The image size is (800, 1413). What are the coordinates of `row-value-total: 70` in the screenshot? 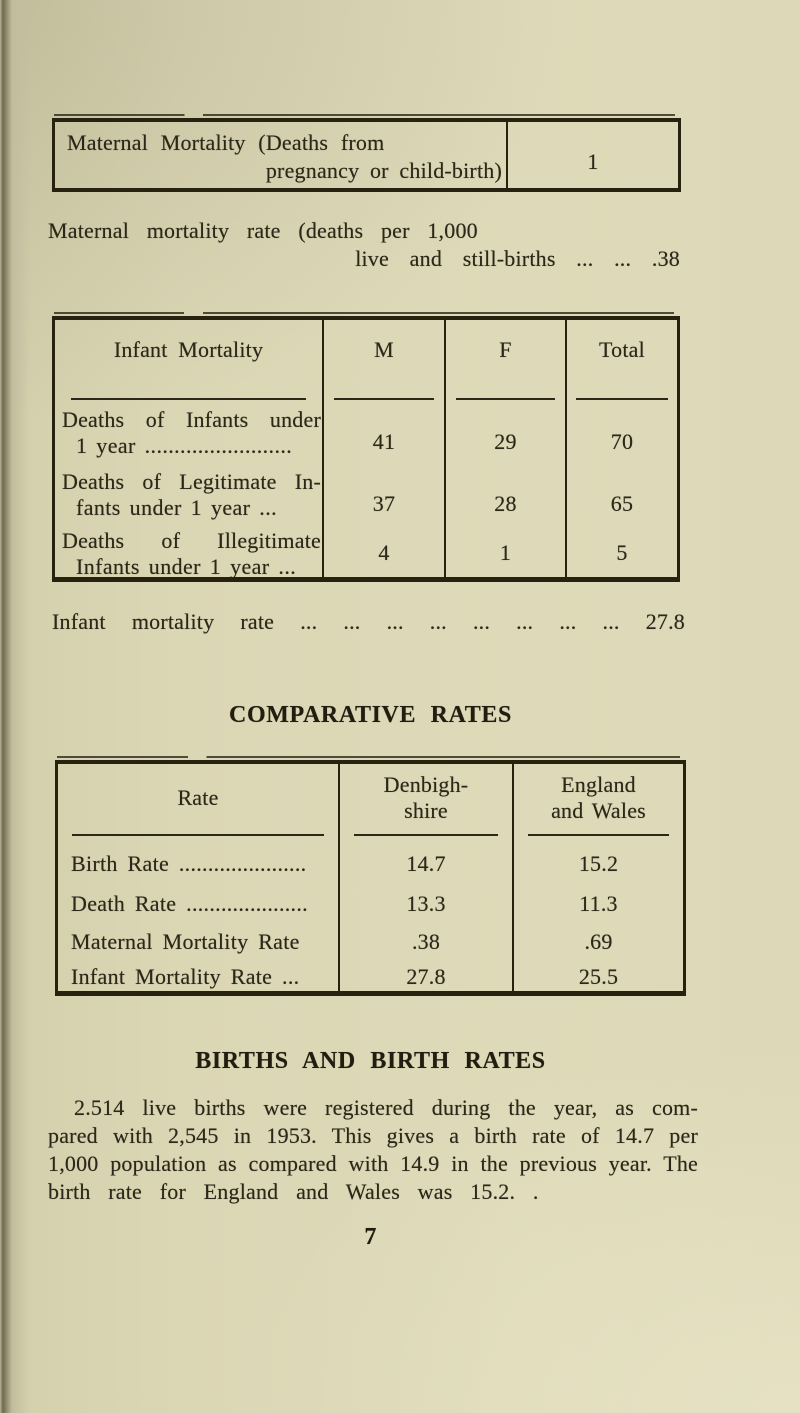 It's located at (621, 433).